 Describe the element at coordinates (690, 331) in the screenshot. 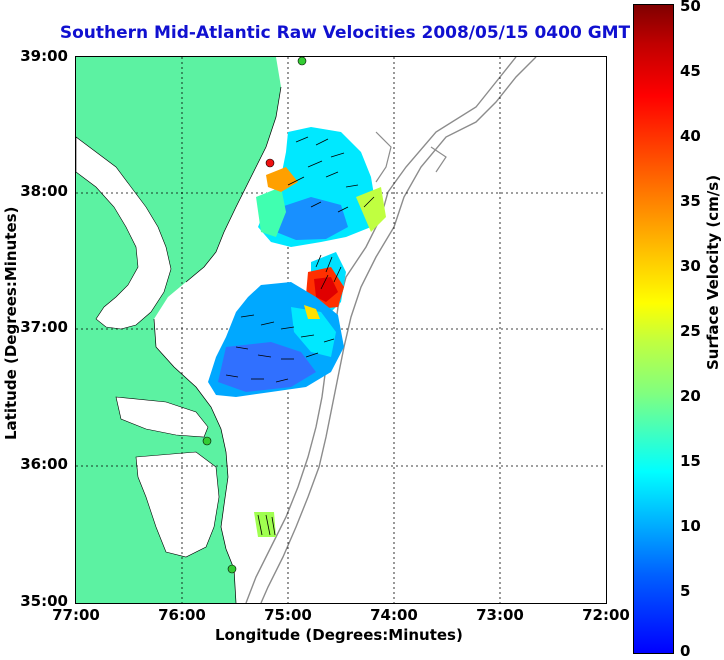

I see `colorbar-tick: 25` at that location.